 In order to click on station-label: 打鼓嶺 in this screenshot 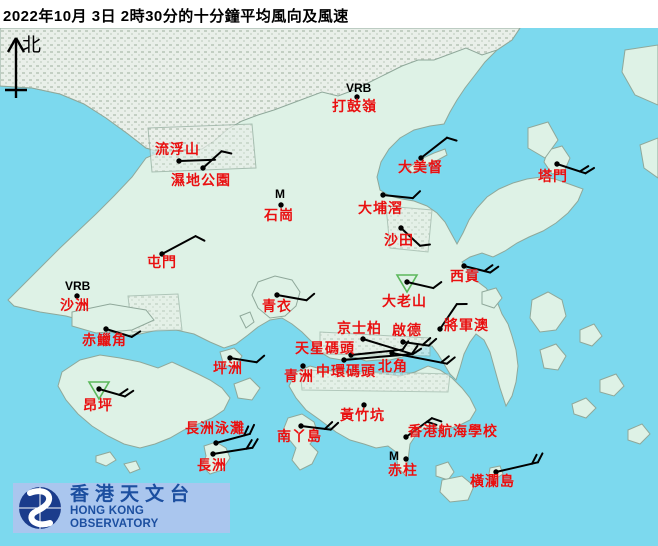, I will do `click(354, 107)`.